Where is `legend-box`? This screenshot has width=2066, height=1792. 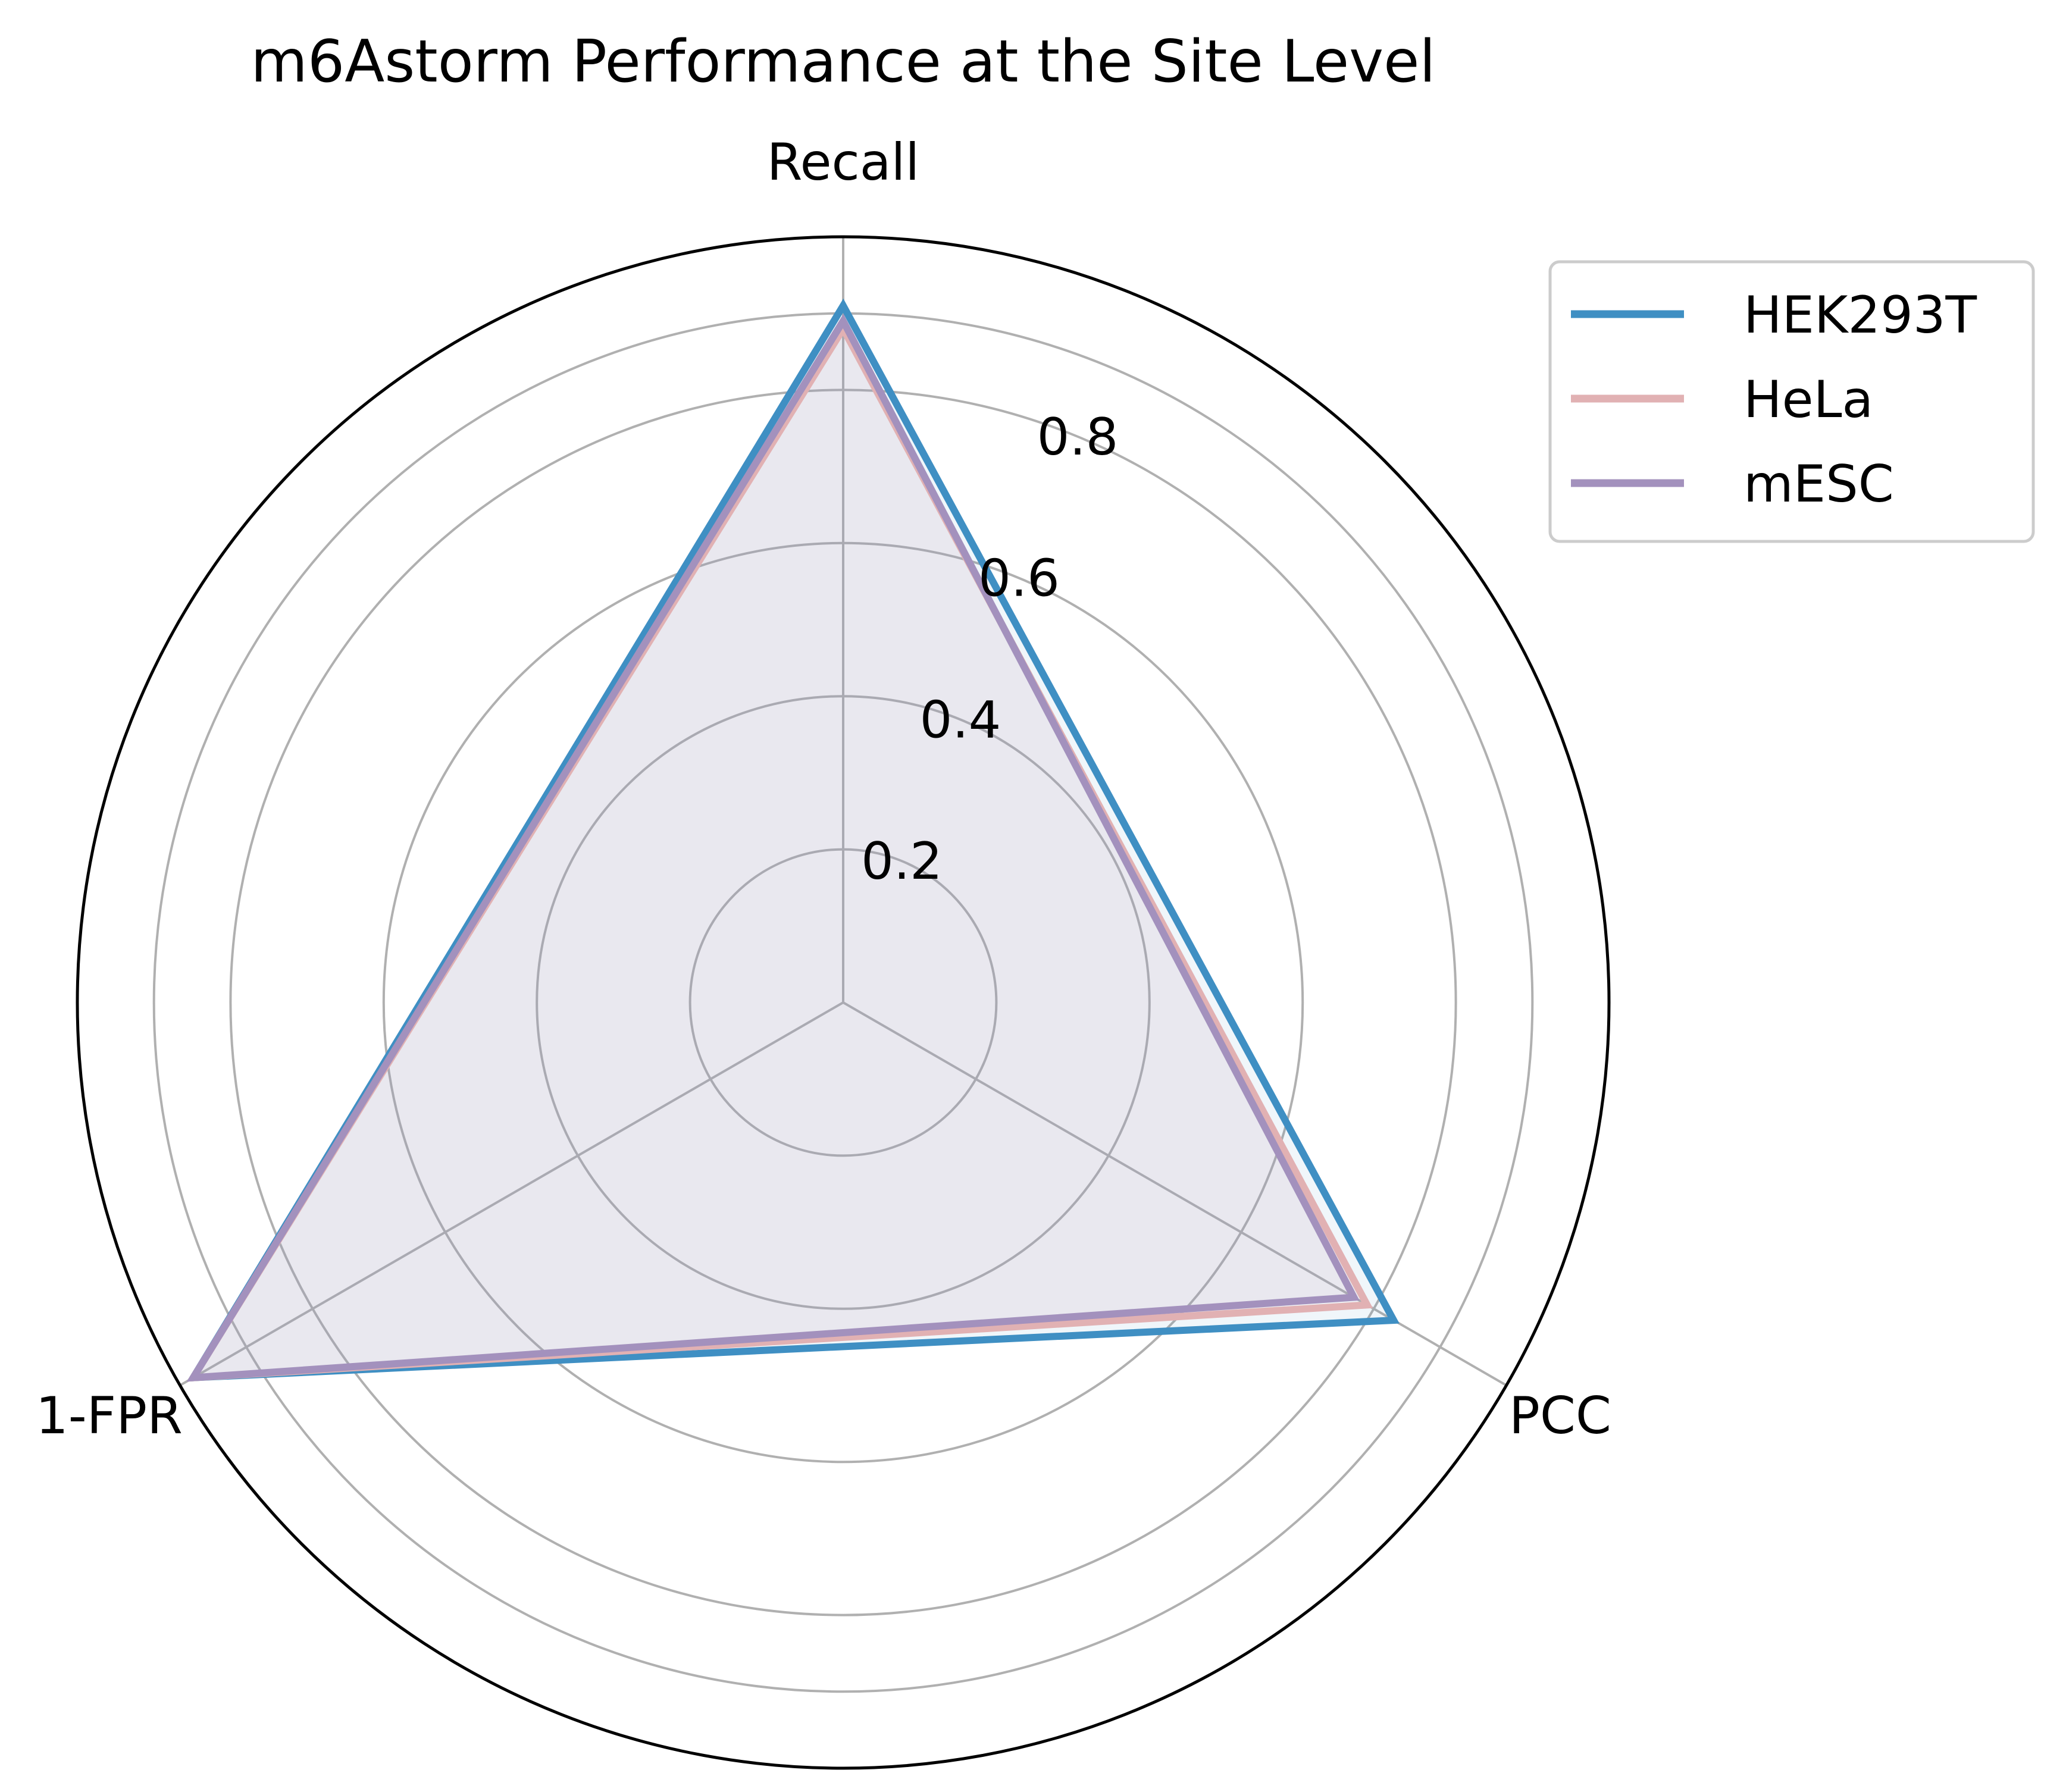
legend-box is located at coordinates (1791, 401).